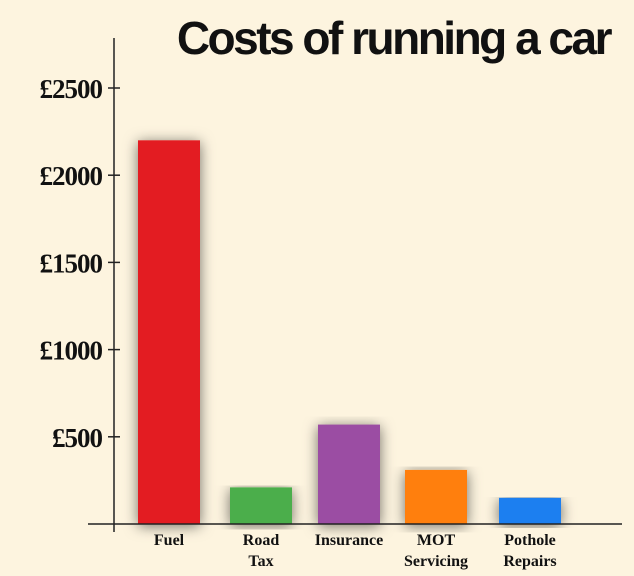 The image size is (634, 576). What do you see at coordinates (349, 540) in the screenshot?
I see `x-tick-label: Insurance` at bounding box center [349, 540].